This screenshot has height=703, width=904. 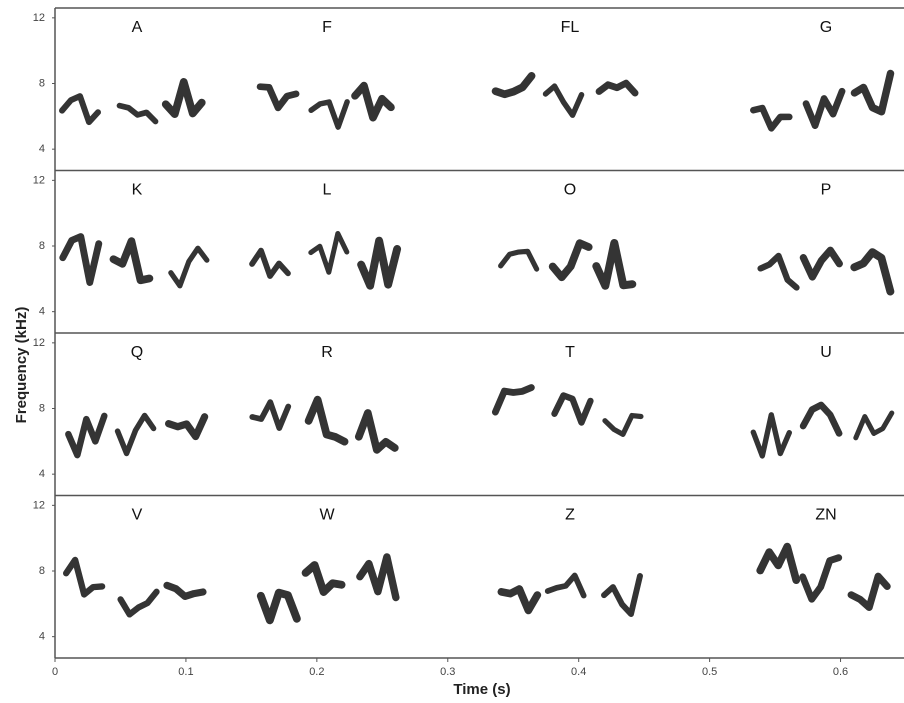 What do you see at coordinates (826, 190) in the screenshot?
I see `syllable-label: P` at bounding box center [826, 190].